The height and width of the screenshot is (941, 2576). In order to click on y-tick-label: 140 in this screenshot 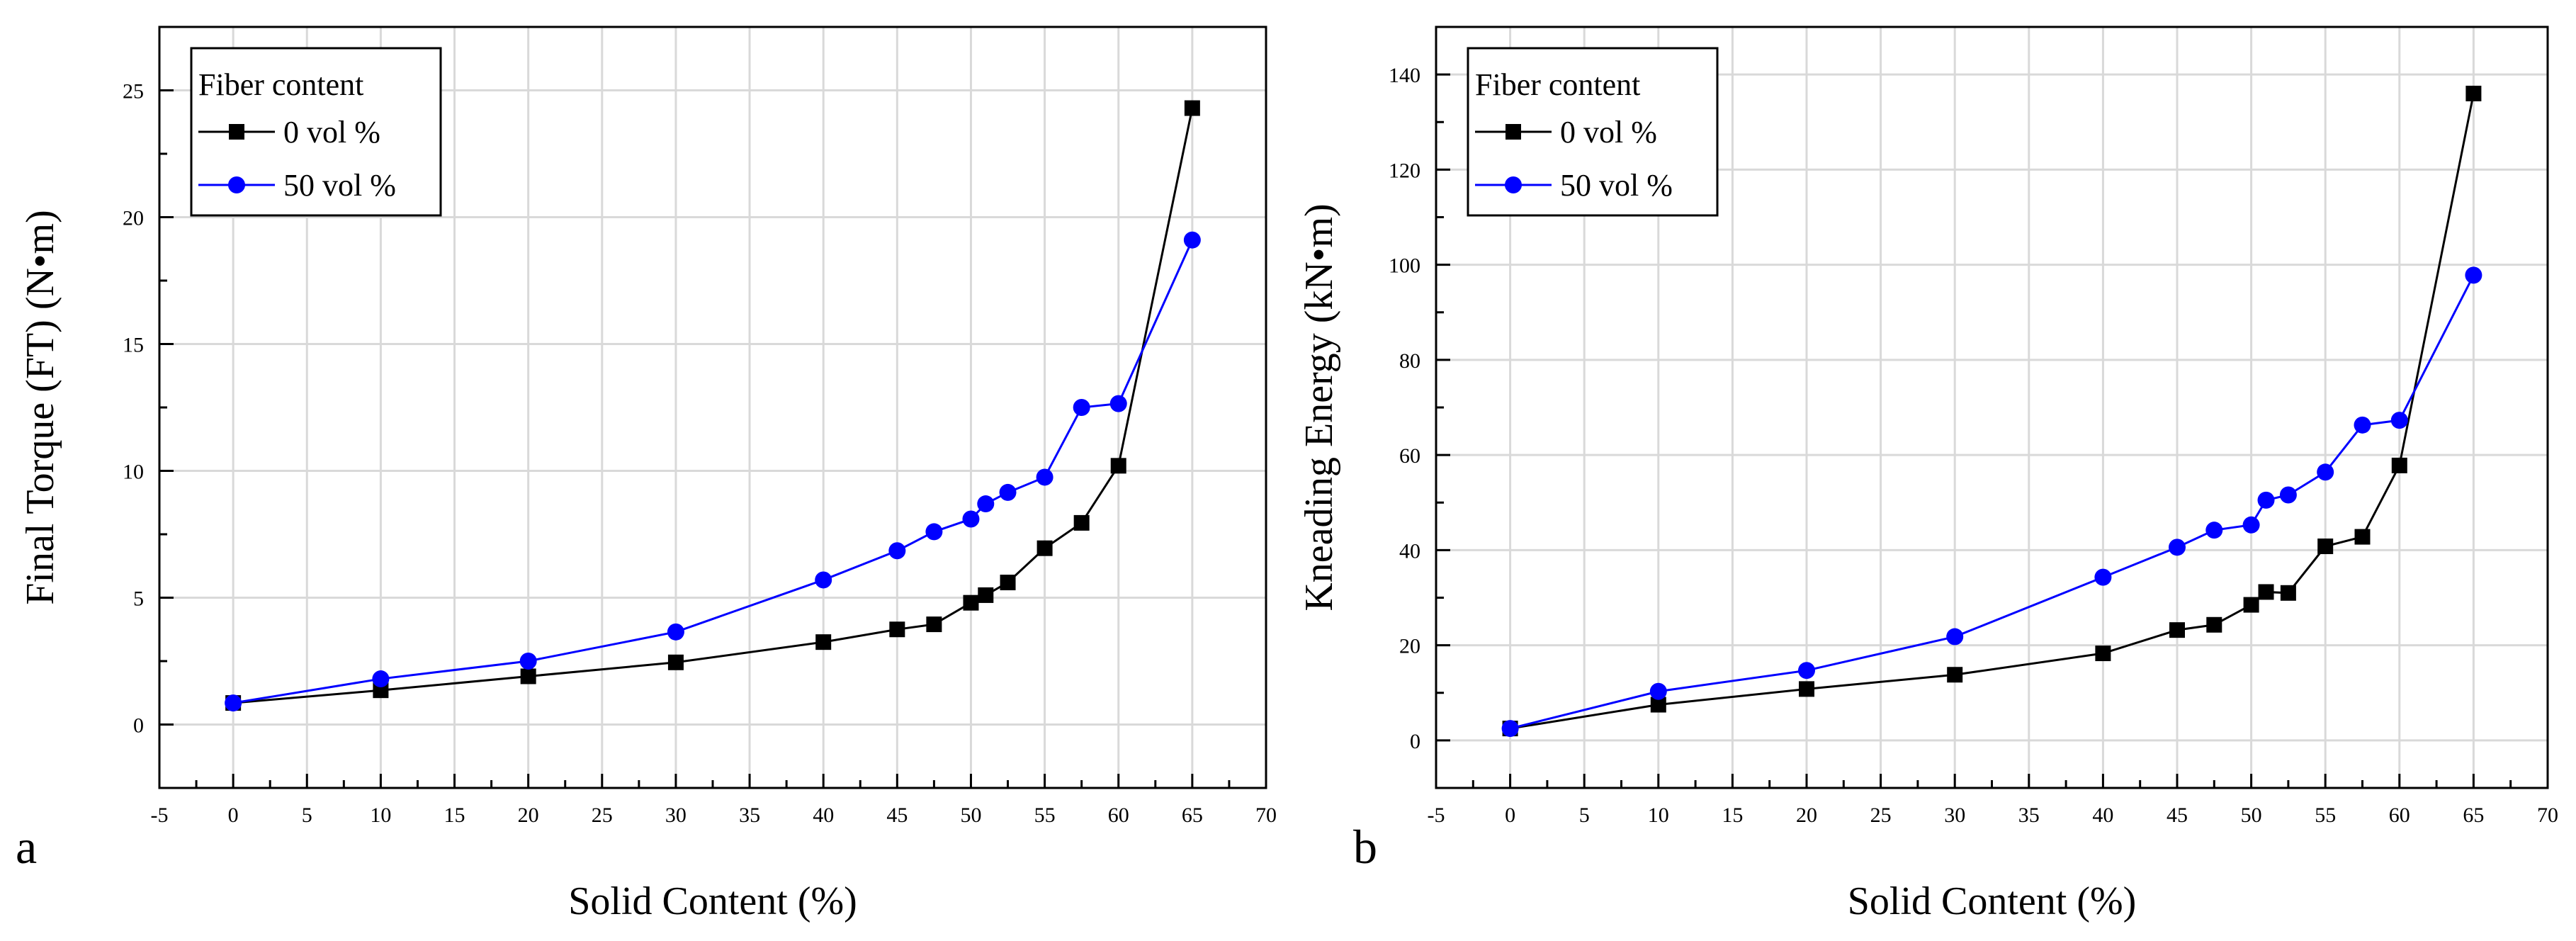, I will do `click(1404, 76)`.